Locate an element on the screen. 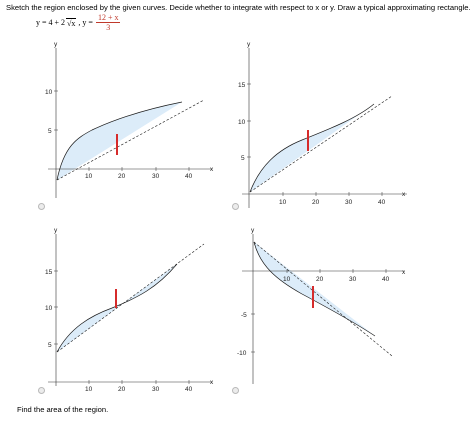 The image size is (474, 425). graph-option-2: y x 10 20 30 40 5 10 15 is located at coordinates (322, 124).